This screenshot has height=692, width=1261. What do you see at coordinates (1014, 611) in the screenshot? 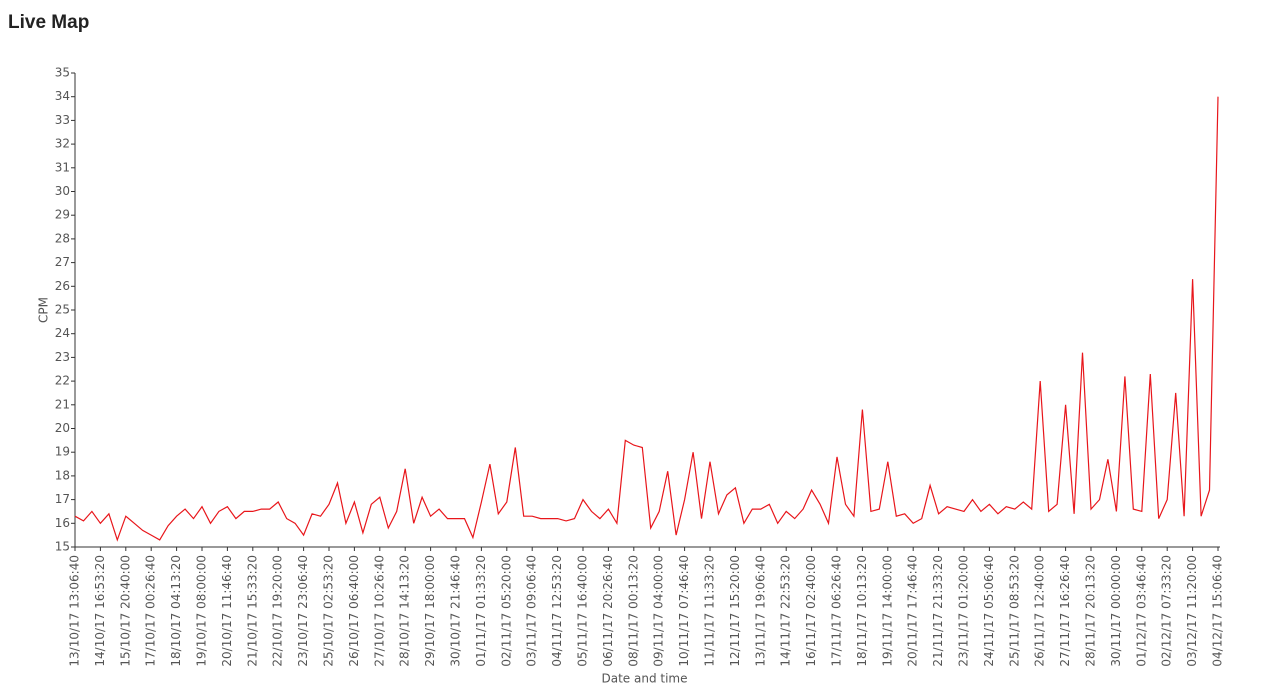
I see `x-tick-label: 25/11/17 08:53:20` at bounding box center [1014, 611].